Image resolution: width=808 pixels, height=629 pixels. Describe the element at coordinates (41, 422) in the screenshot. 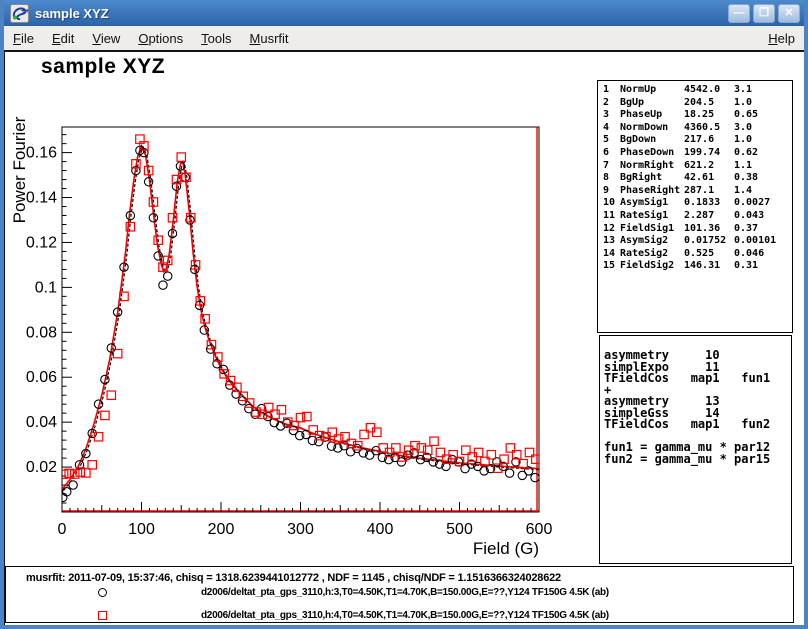

I see `svg-text: 0.04` at that location.